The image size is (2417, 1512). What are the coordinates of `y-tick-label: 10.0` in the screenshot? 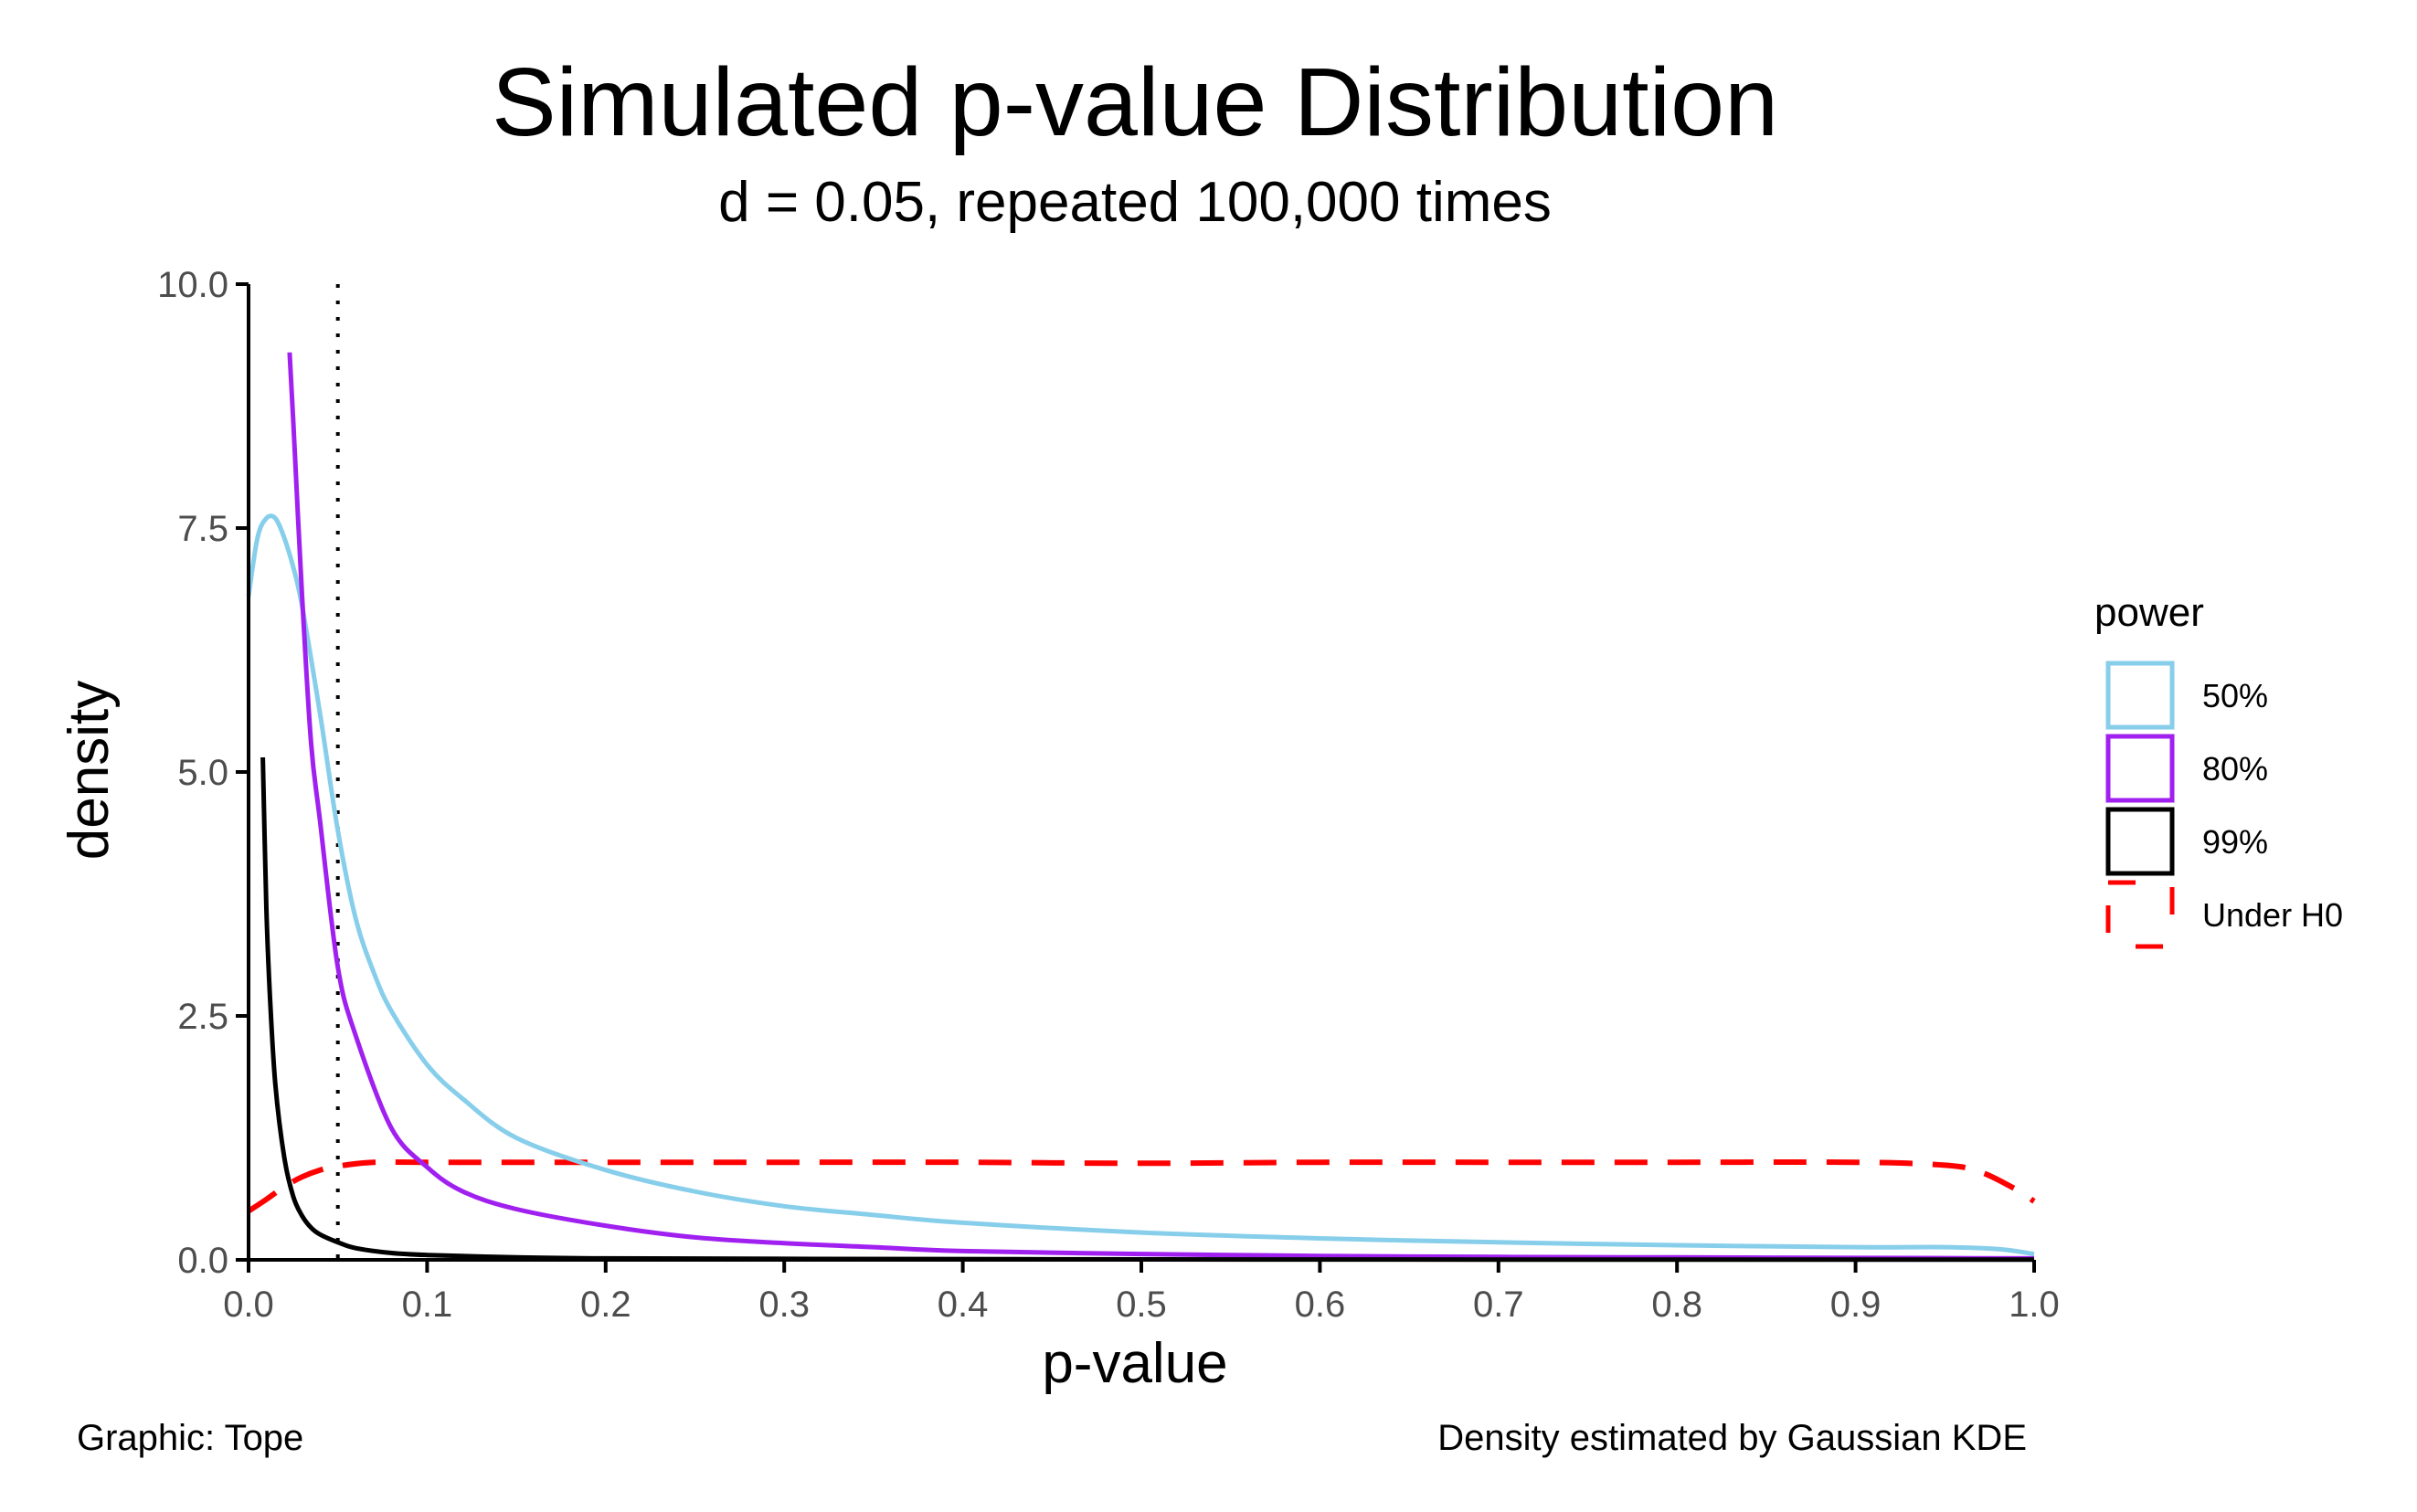 It's located at (192, 285).